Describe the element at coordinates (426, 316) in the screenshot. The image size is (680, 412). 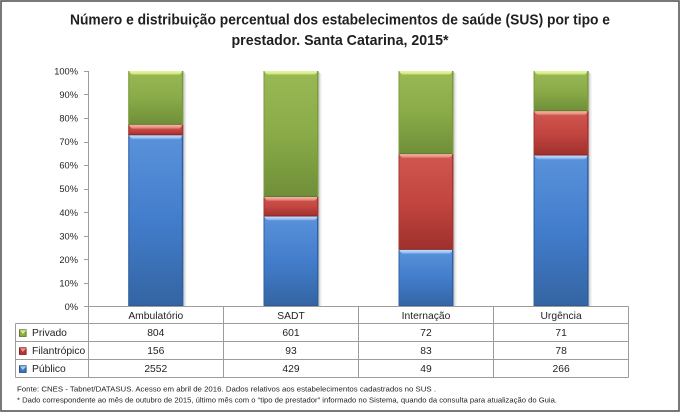
I see `svg-text: Internação` at that location.